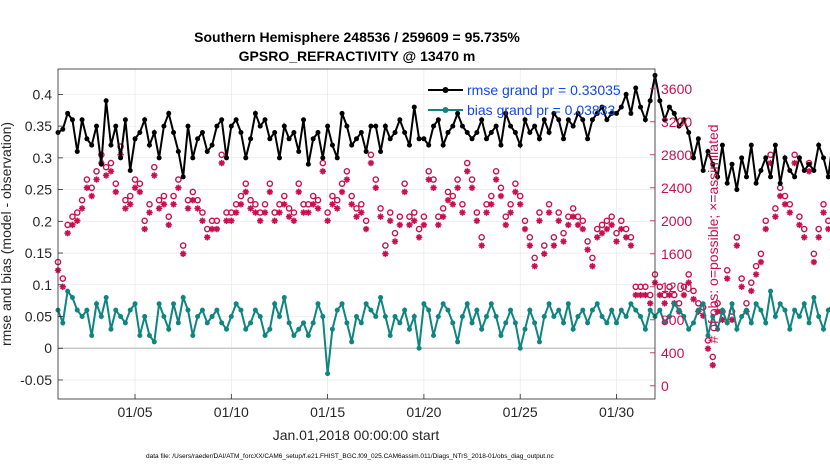  I want to click on y-tick-label: 0, so click(48, 348).